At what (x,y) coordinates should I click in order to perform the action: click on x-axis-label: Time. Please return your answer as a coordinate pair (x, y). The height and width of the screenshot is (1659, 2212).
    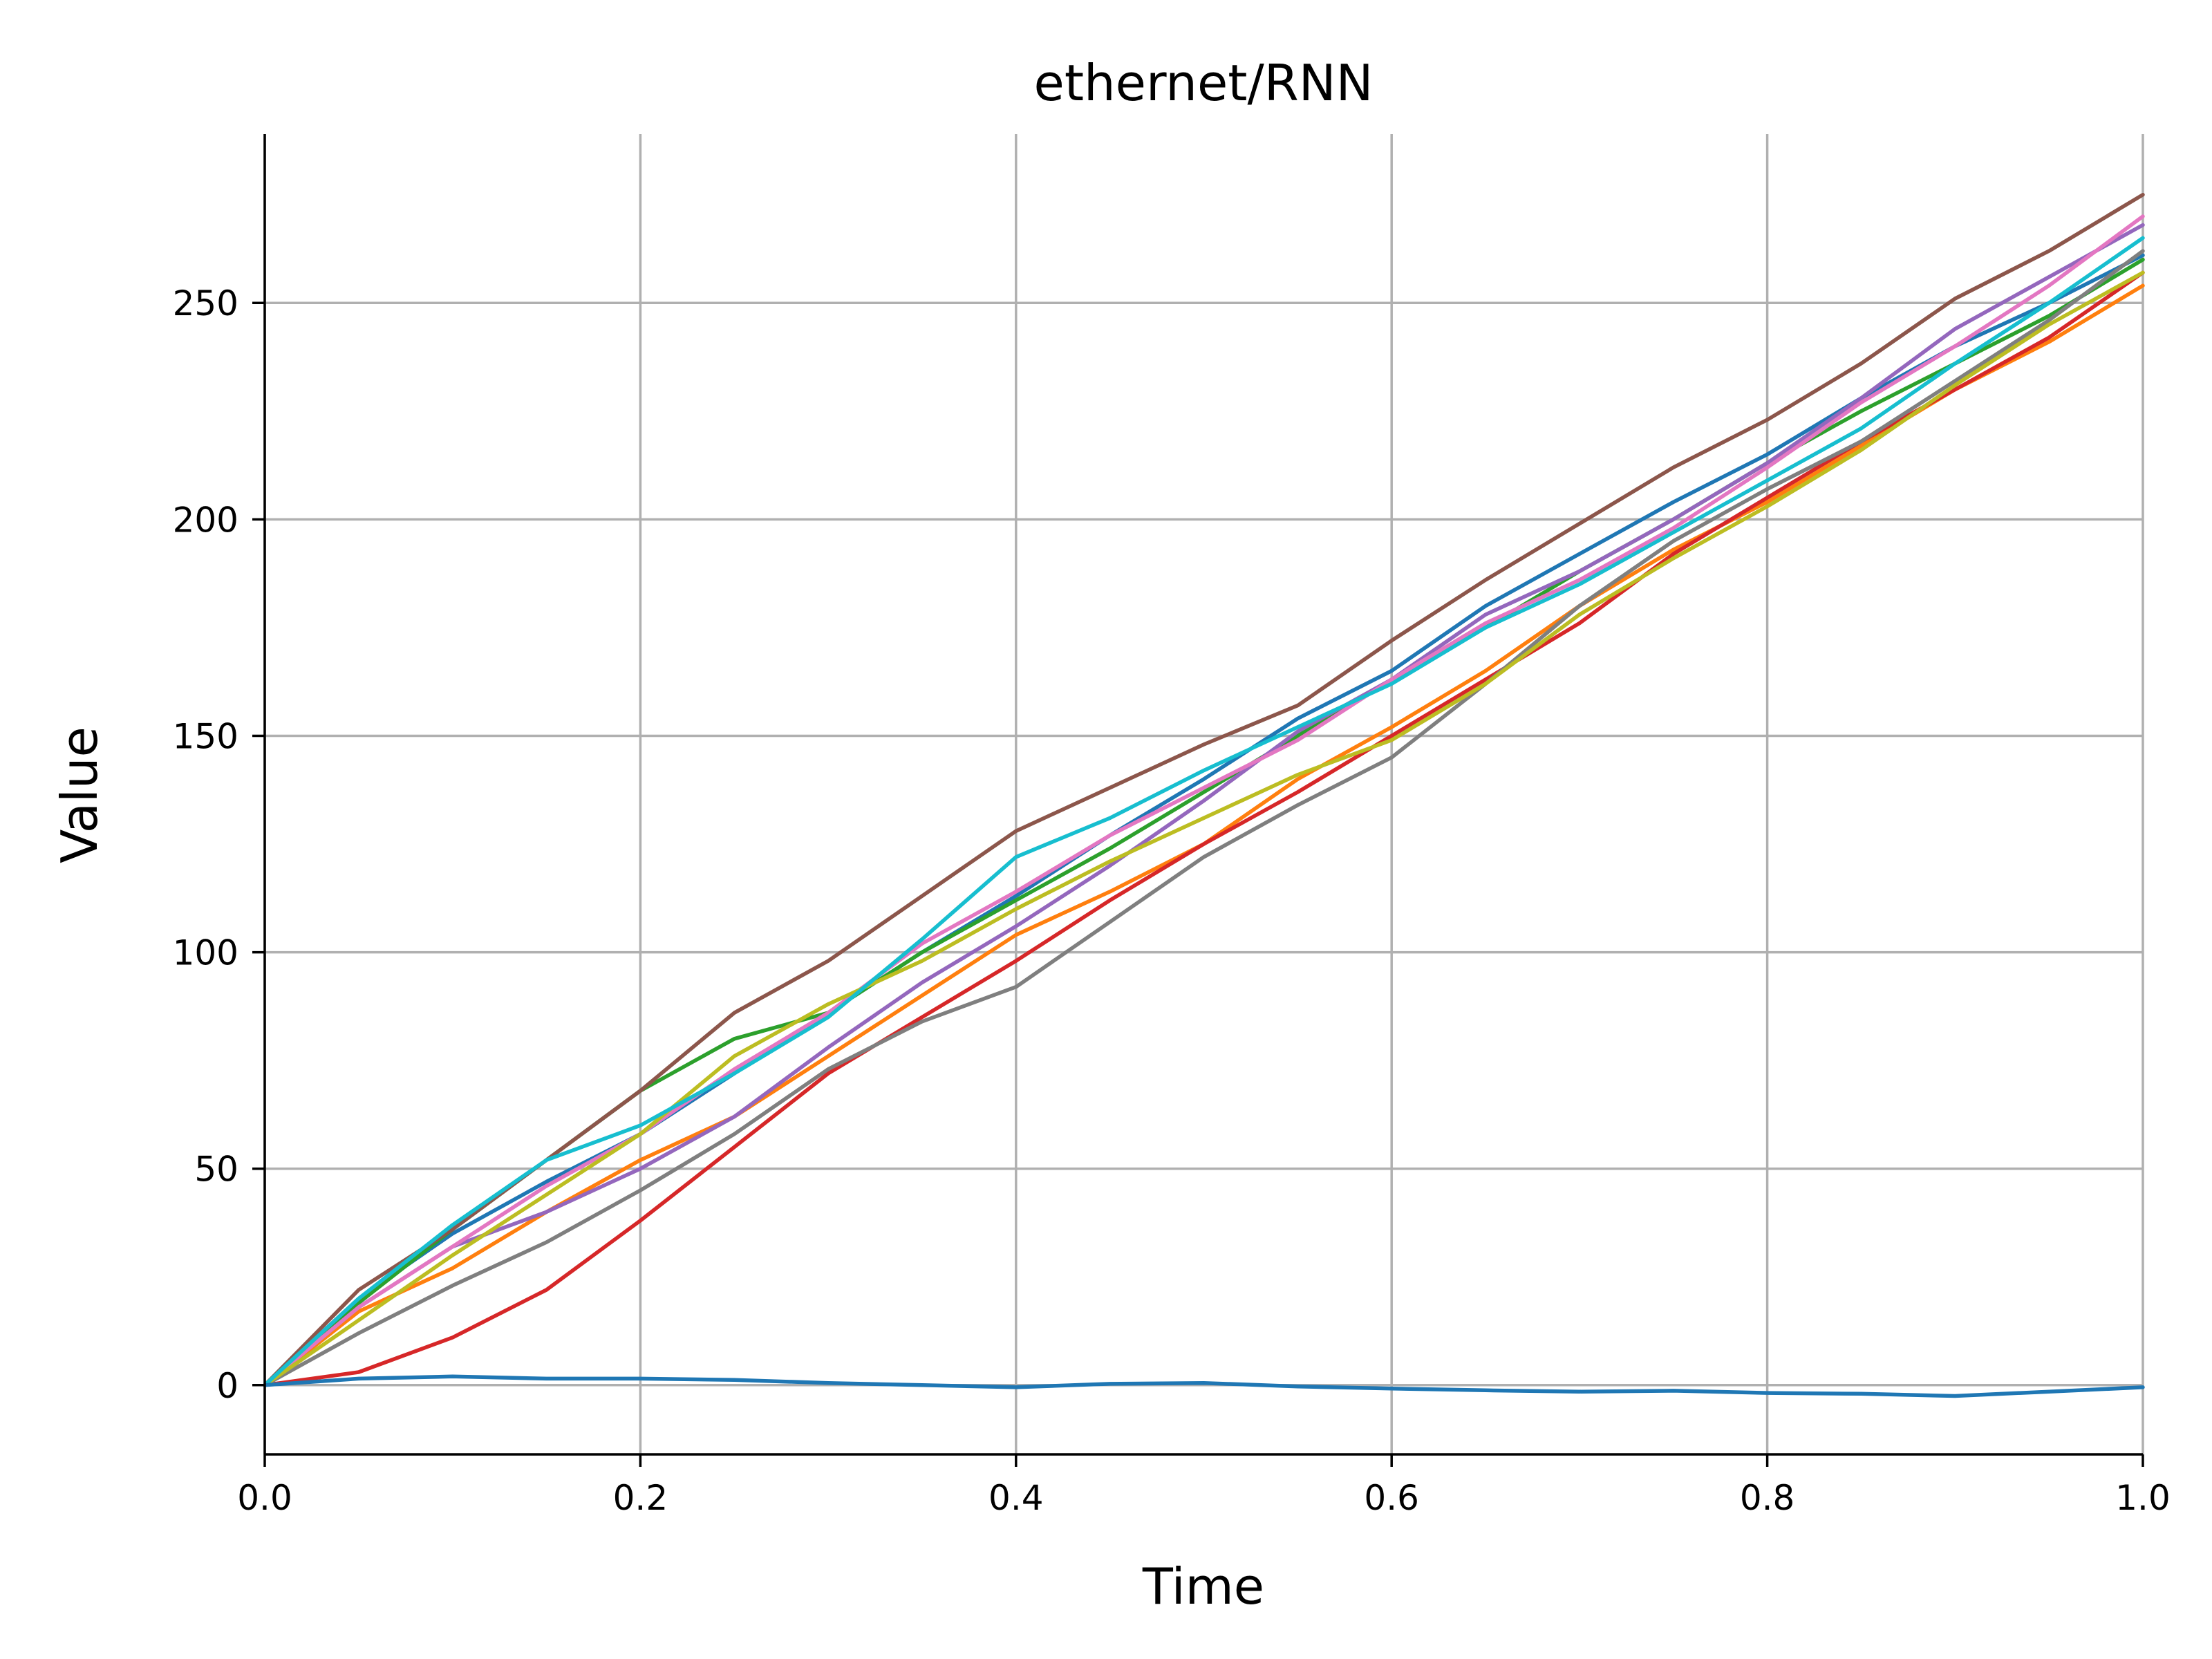
    Looking at the image, I should click on (1203, 1586).